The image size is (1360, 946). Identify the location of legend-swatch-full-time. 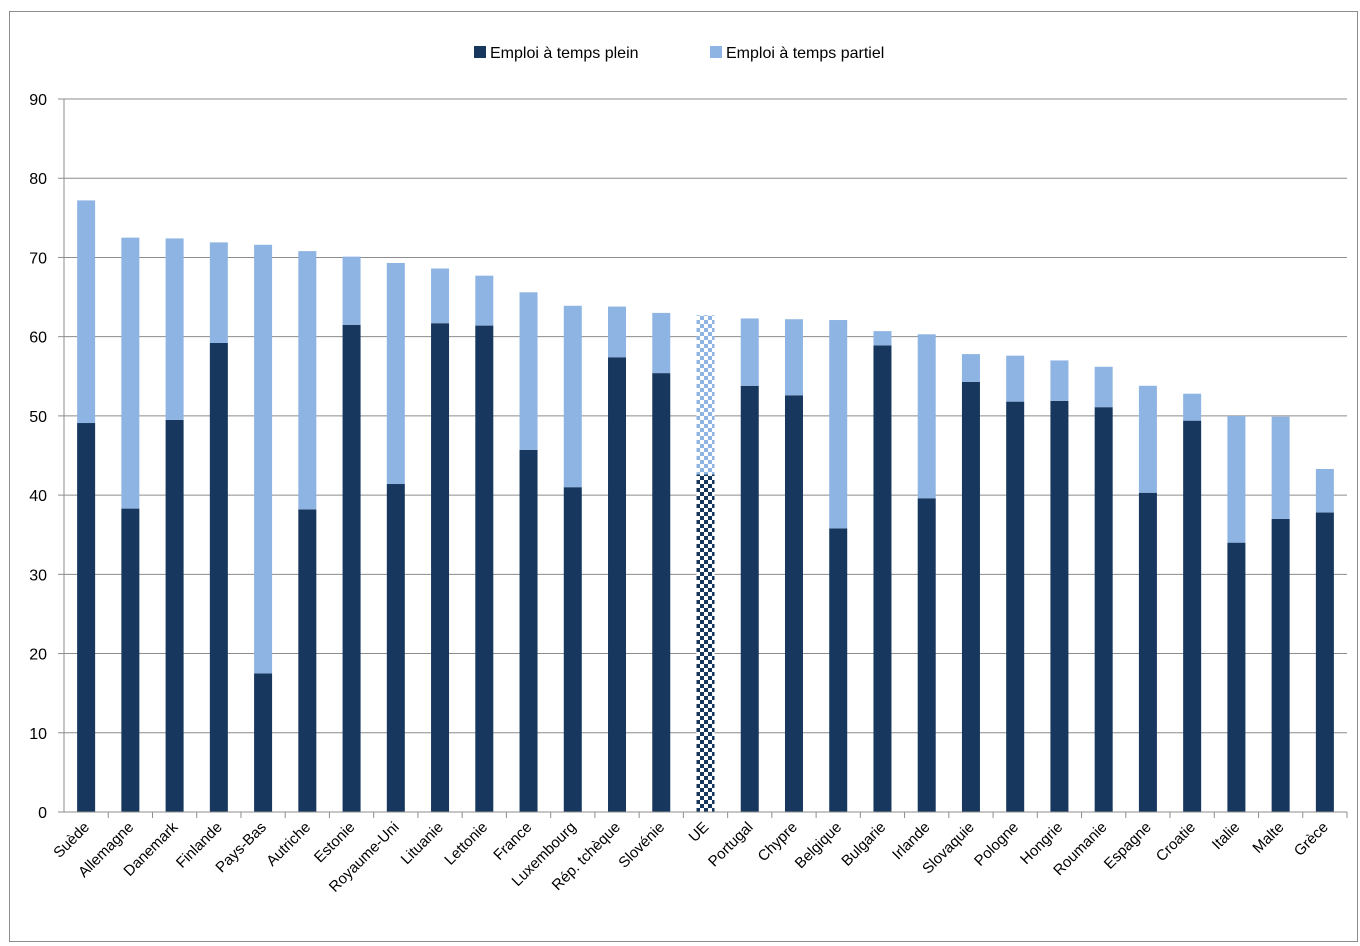
(480, 52).